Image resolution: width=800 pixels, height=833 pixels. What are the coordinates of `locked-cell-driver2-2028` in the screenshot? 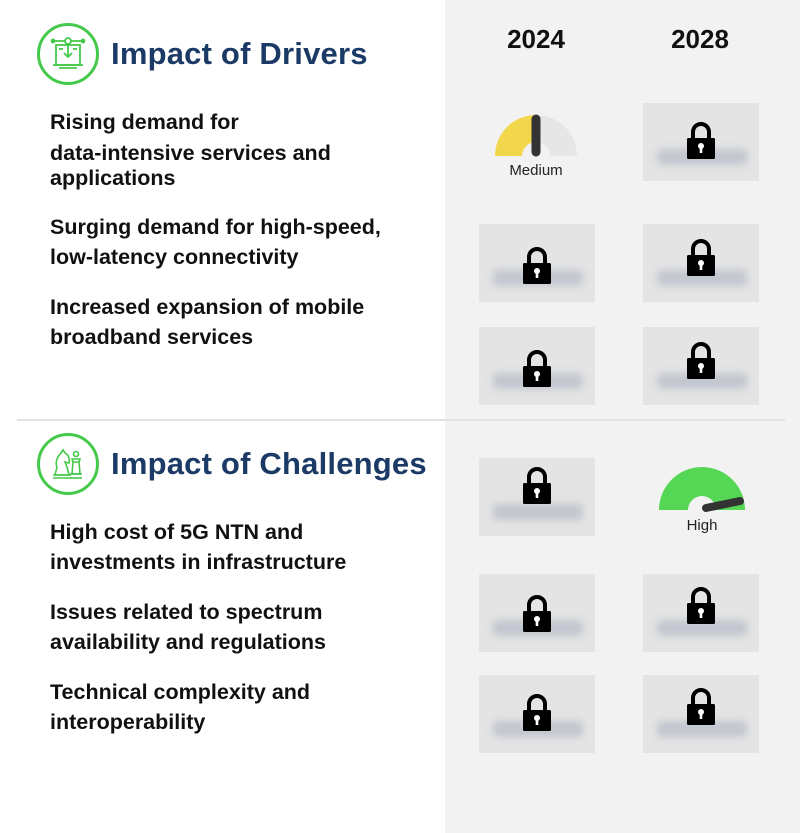 It's located at (701, 263).